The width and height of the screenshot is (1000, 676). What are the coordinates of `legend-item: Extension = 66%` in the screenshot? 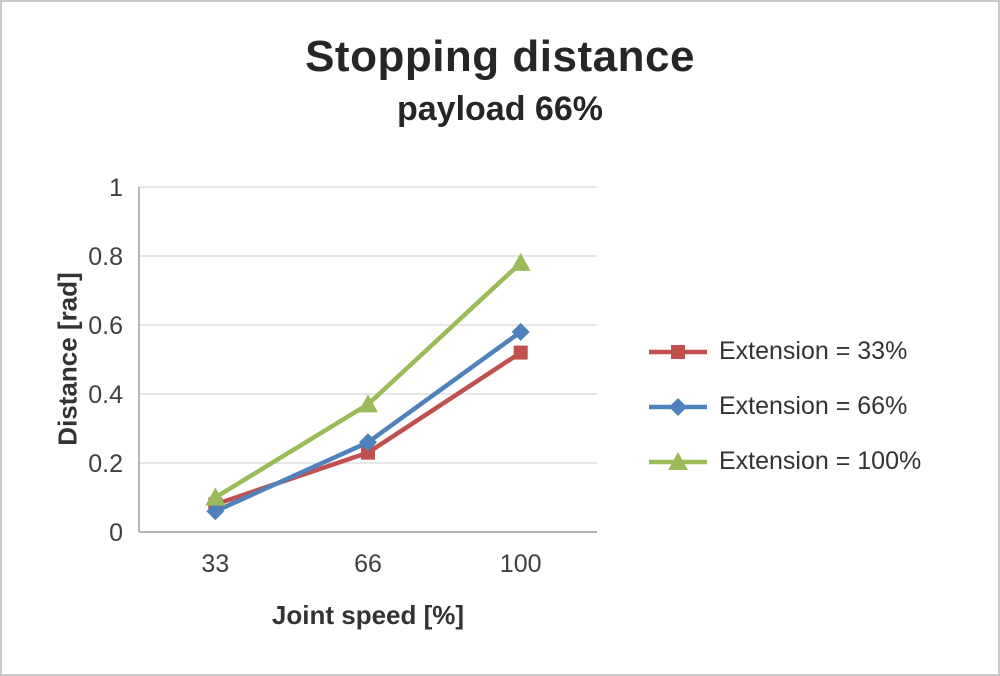 It's located at (784, 406).